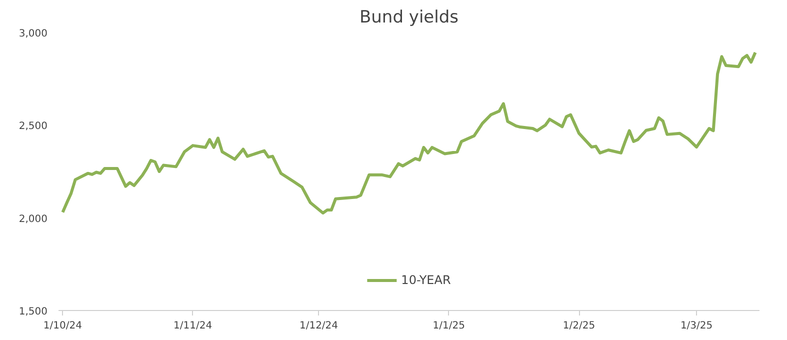  Describe the element at coordinates (318, 326) in the screenshot. I see `x-tick-label: 1/12/24` at that location.